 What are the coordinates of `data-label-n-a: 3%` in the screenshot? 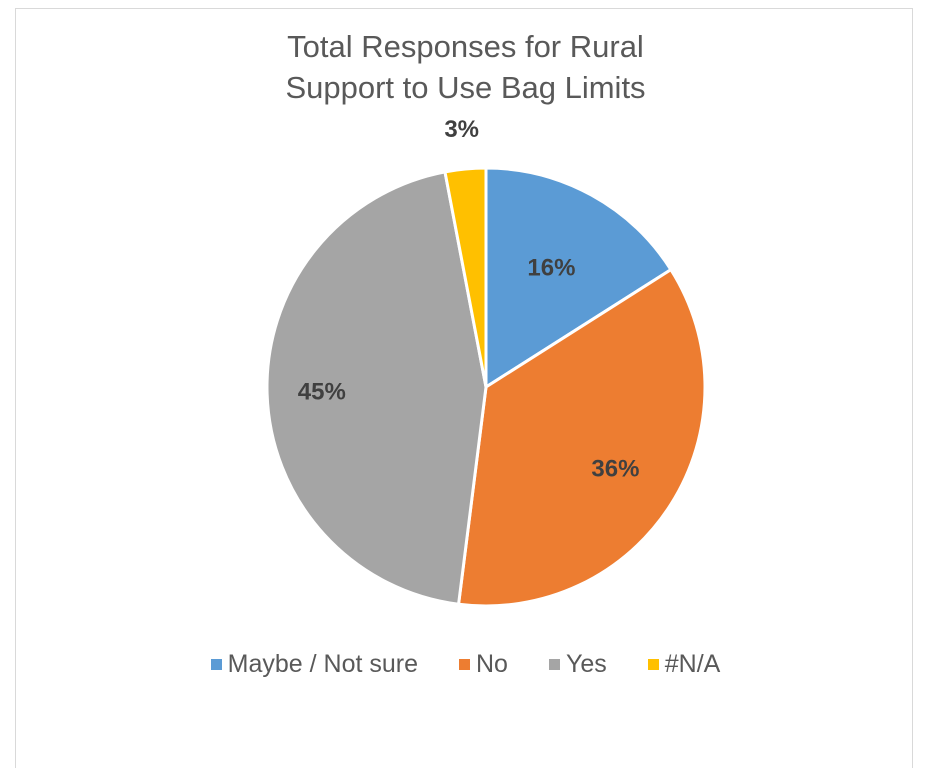 It's located at (461, 129).